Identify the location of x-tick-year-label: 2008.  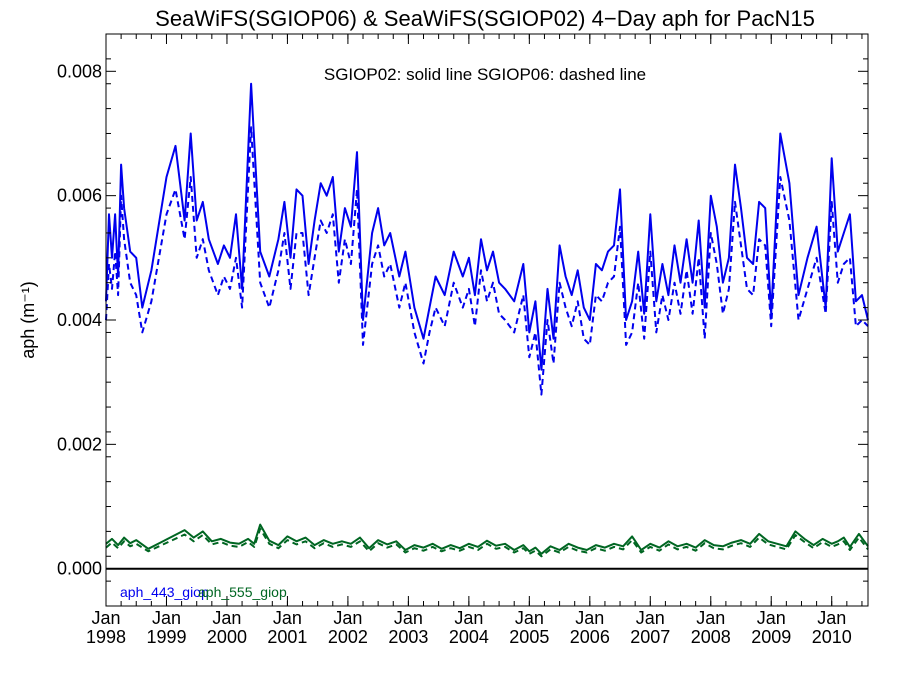
(711, 637).